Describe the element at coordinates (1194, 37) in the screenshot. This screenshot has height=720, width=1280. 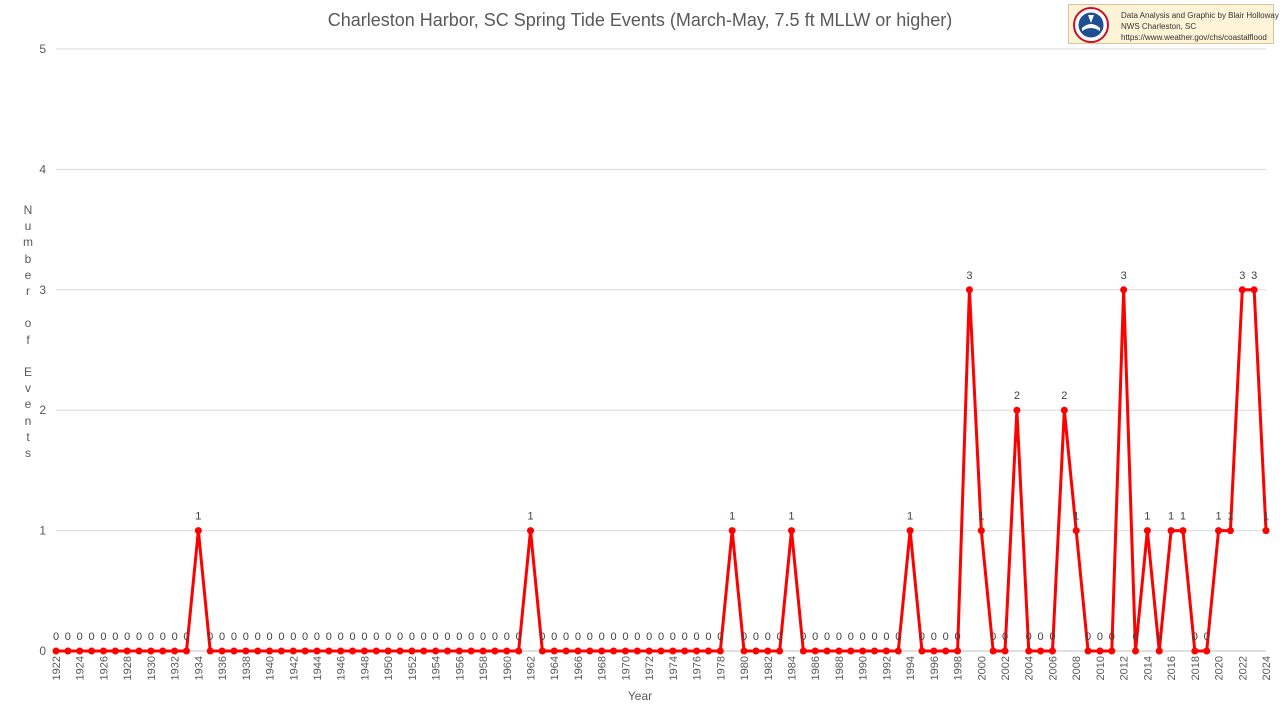
I see `credit-line-url: https://www.weather.gov/chs/coastalflood` at that location.